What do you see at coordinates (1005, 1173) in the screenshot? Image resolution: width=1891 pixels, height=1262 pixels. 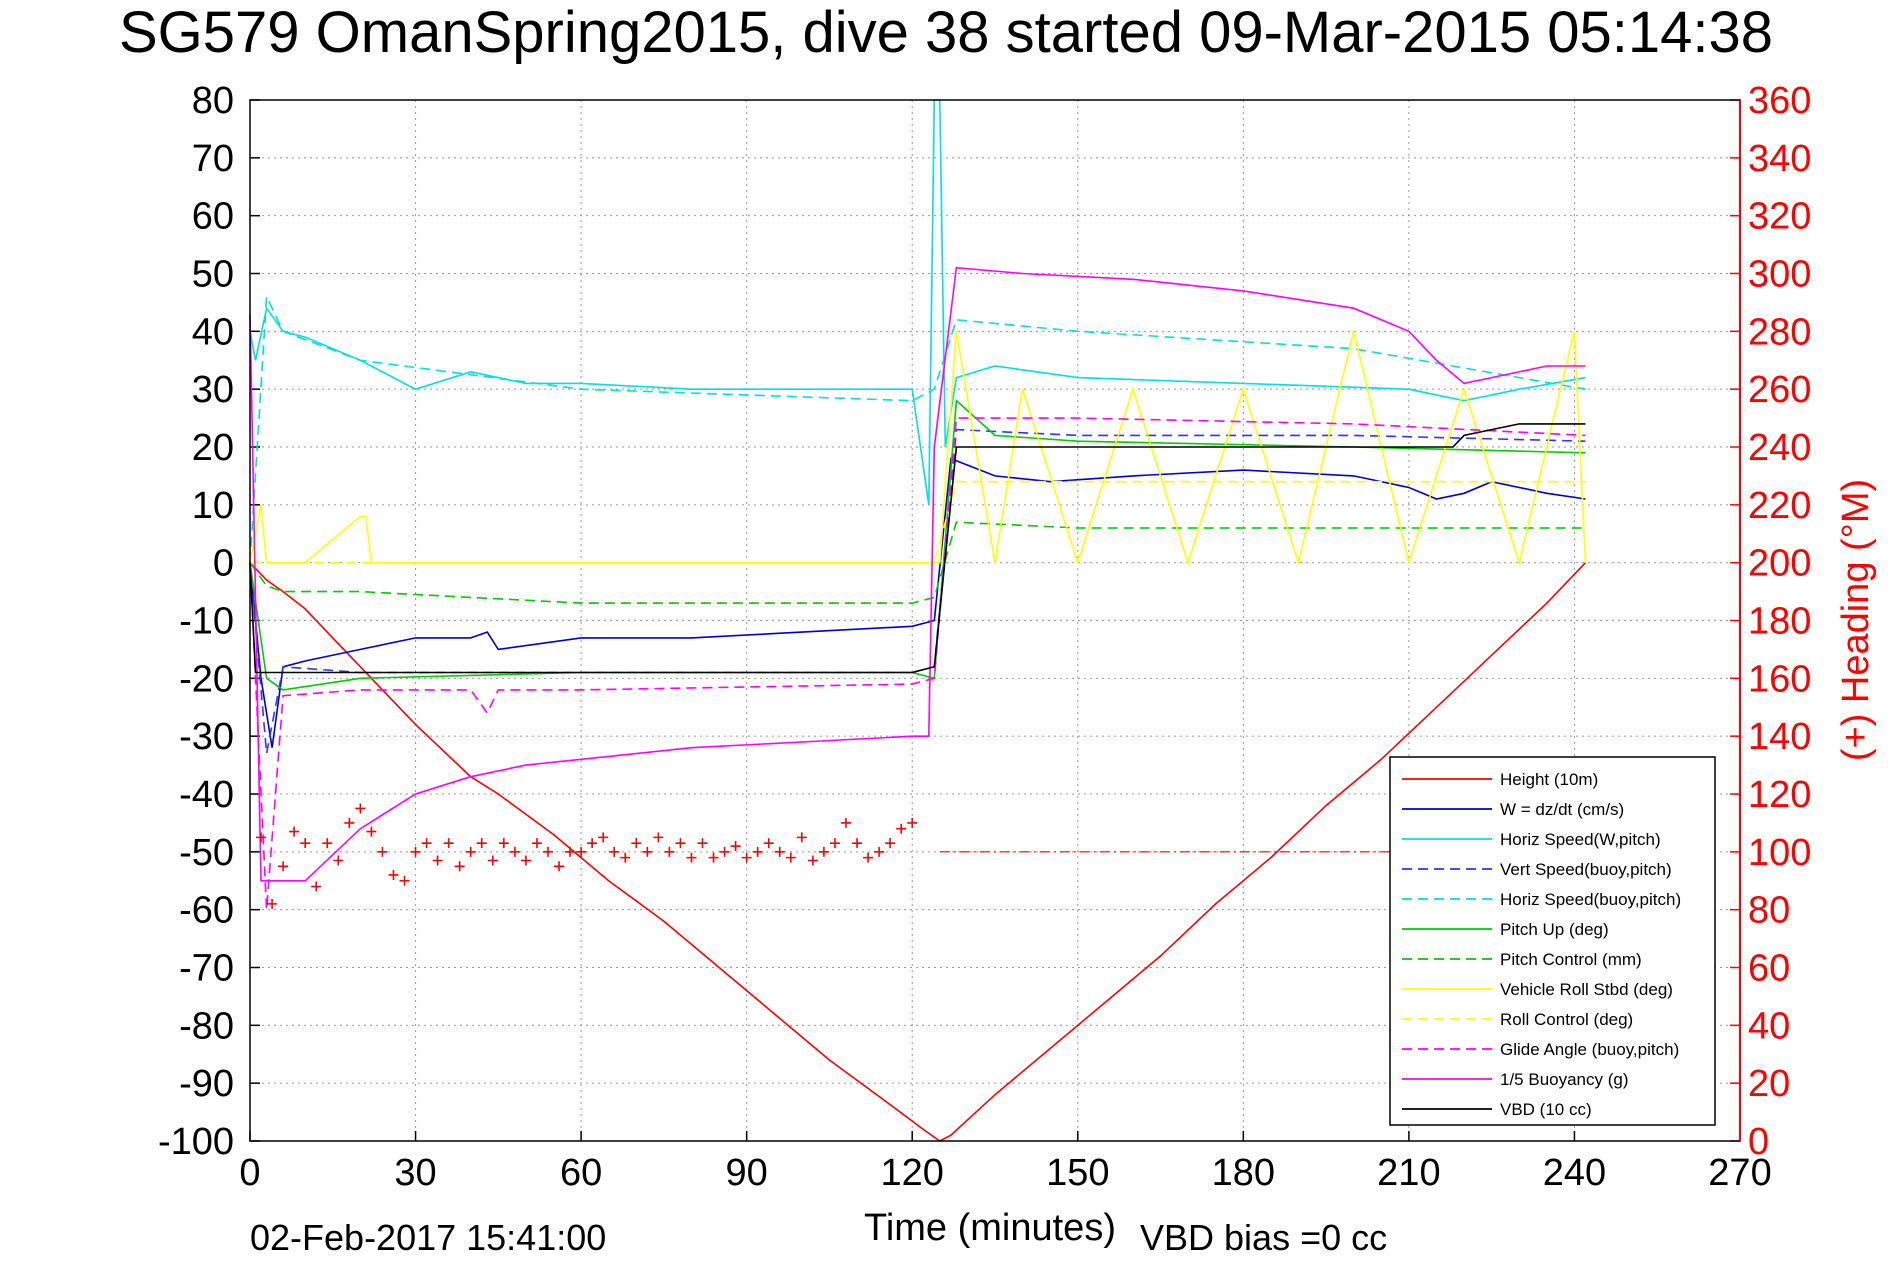 I see `x-axis-ticks: 0 30 60 90 120 150 180 210 240 270` at bounding box center [1005, 1173].